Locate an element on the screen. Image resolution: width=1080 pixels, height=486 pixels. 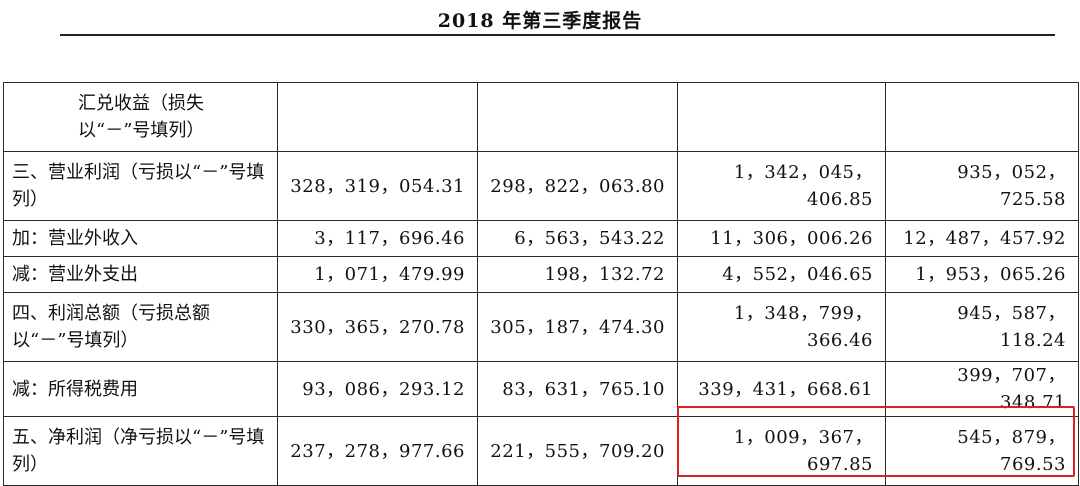
value-cell: 945，587，118.24 is located at coordinates (982, 327).